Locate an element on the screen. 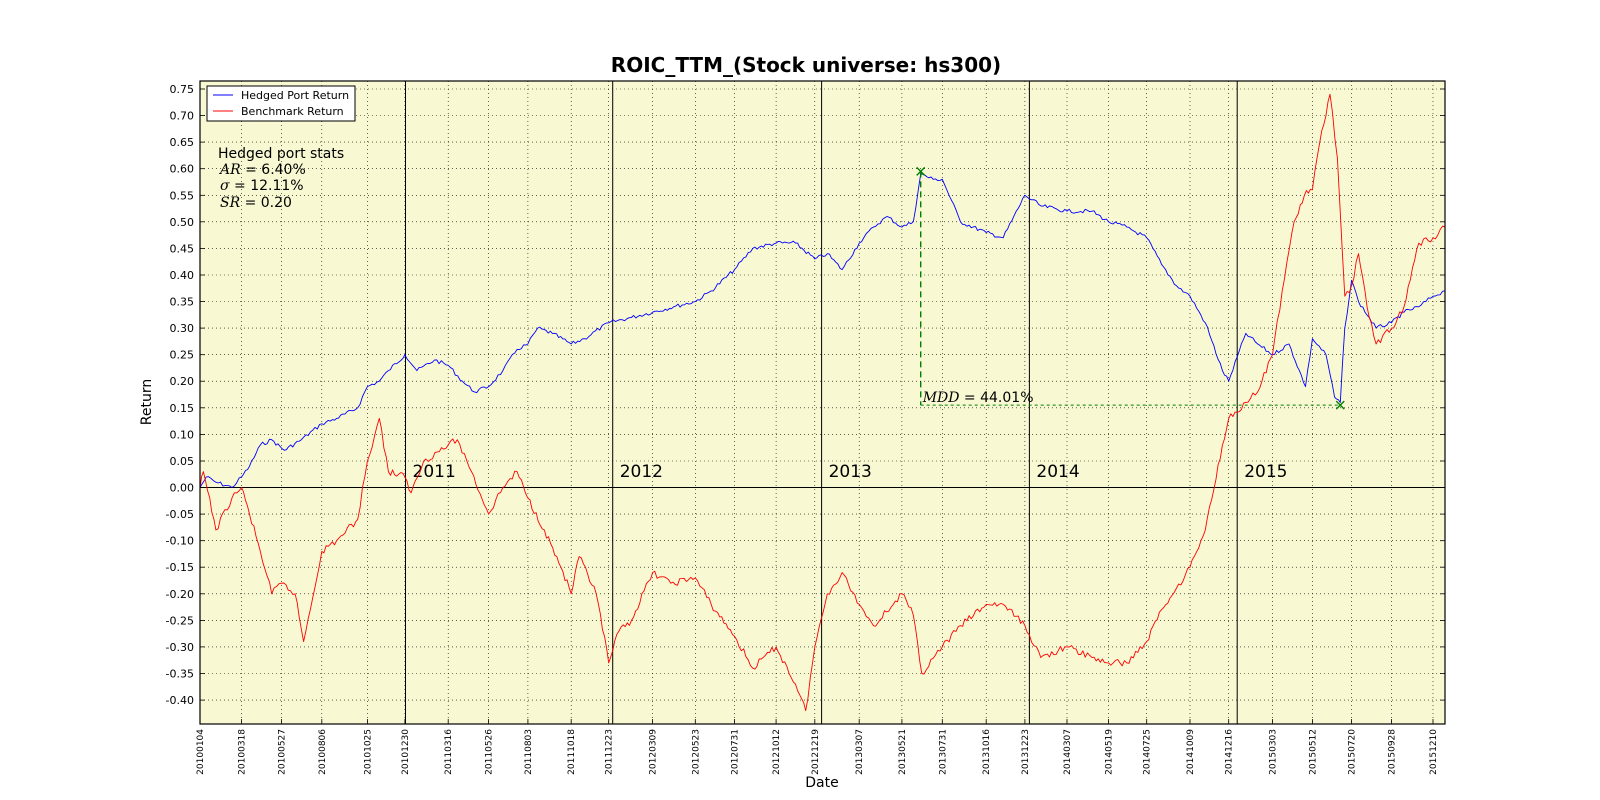 The width and height of the screenshot is (1600, 800). x-tick-label: 20100806 is located at coordinates (323, 752).